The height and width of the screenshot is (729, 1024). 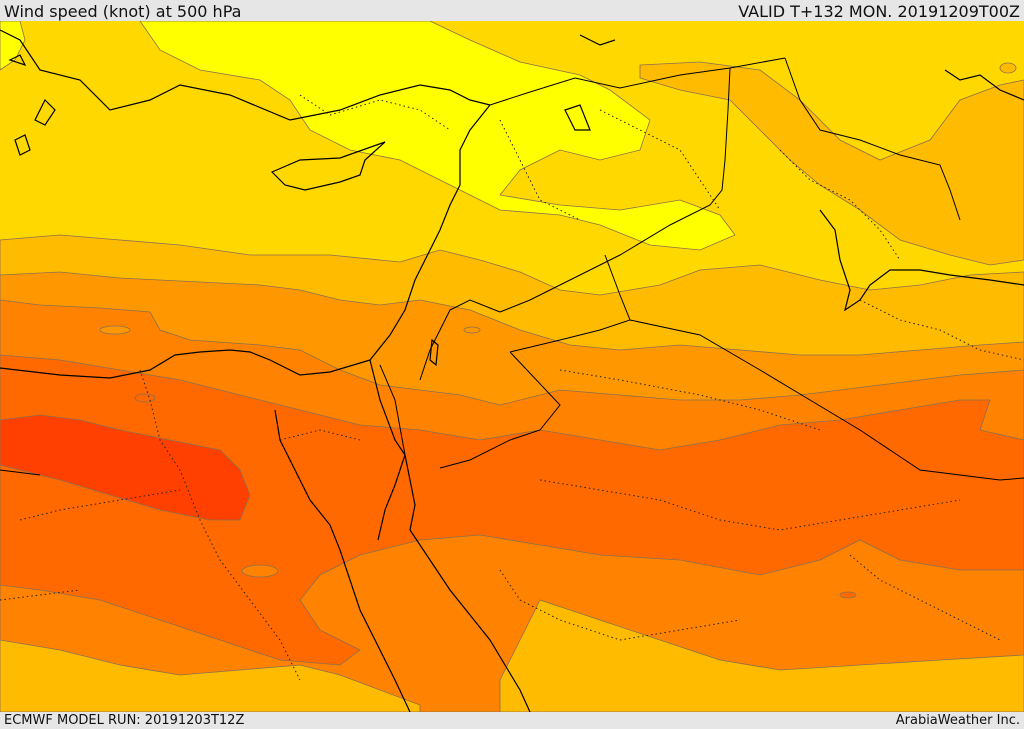 What do you see at coordinates (831, 163) in the screenshot?
I see `band-lightorange-ne` at bounding box center [831, 163].